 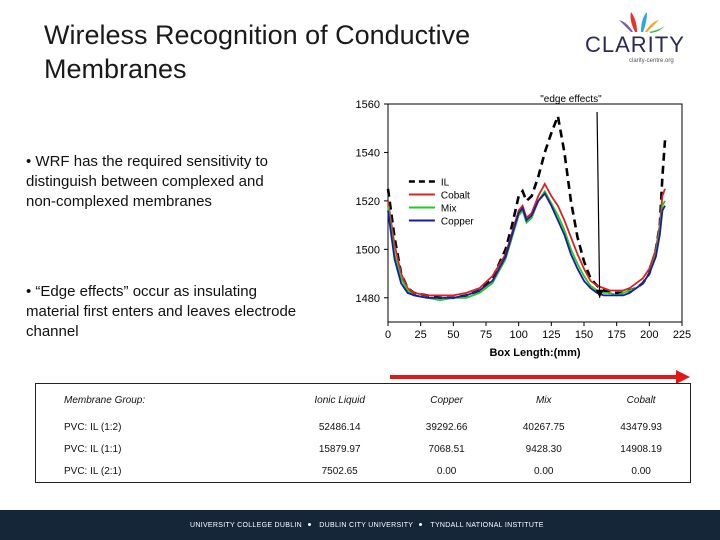 I want to click on x-tick-label: 0, so click(x=388, y=335).